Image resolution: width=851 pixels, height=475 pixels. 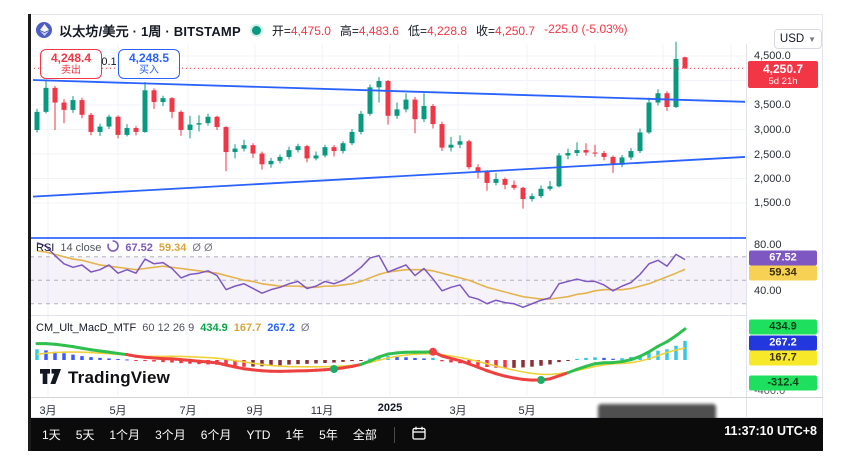 I want to click on price-tick: 2,500.0, so click(x=772, y=155).